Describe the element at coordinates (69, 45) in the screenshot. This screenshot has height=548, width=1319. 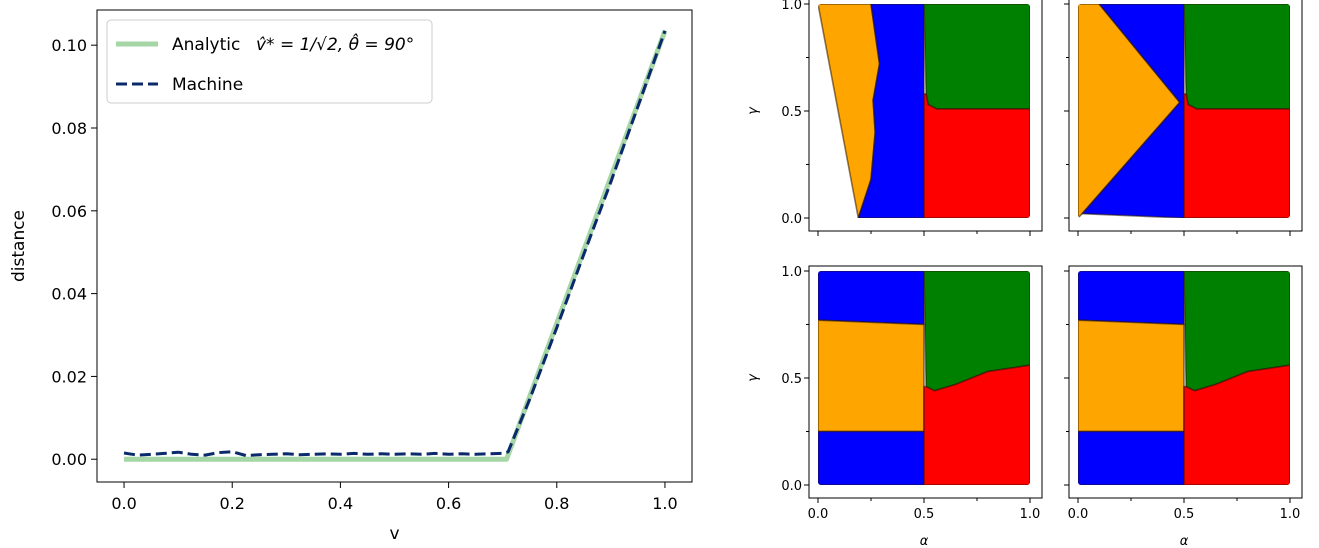
I see `y-tick-label: 0.10` at that location.